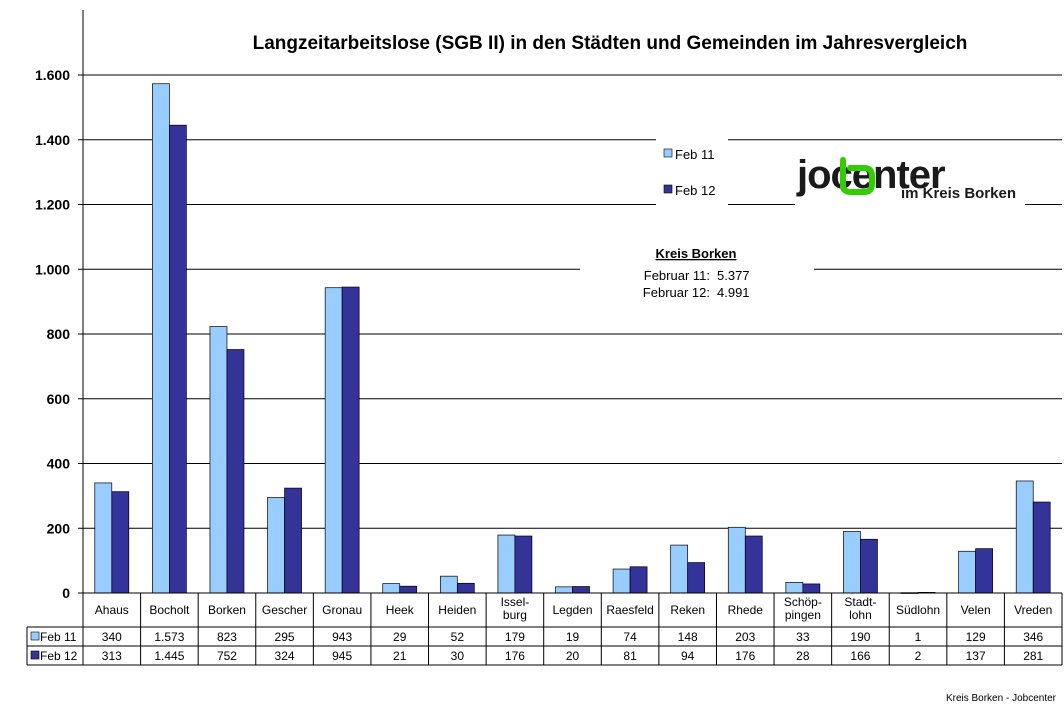 The width and height of the screenshot is (1064, 723). I want to click on data-label: 179, so click(515, 637).